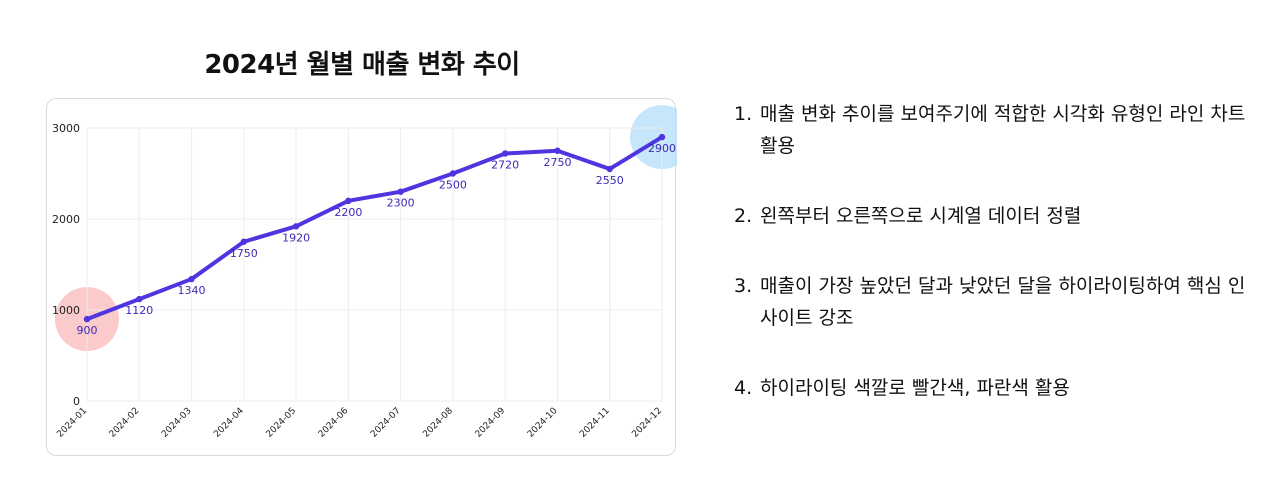 The image size is (1280, 504). Describe the element at coordinates (743, 388) in the screenshot. I see `note-number: 4.` at that location.